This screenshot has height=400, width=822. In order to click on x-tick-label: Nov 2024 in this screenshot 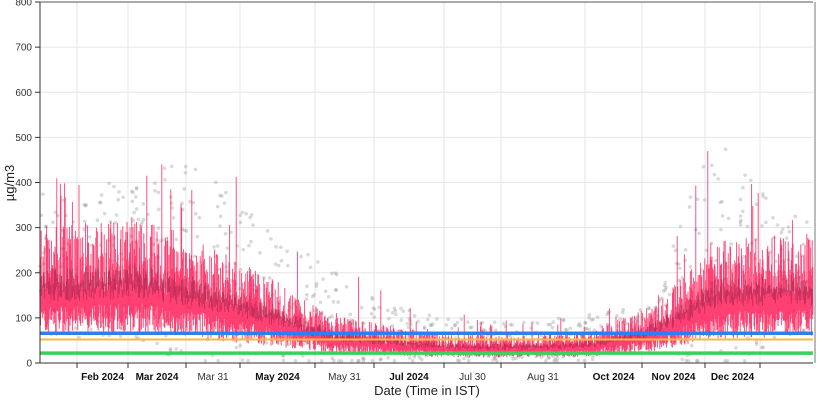, I will do `click(674, 377)`.